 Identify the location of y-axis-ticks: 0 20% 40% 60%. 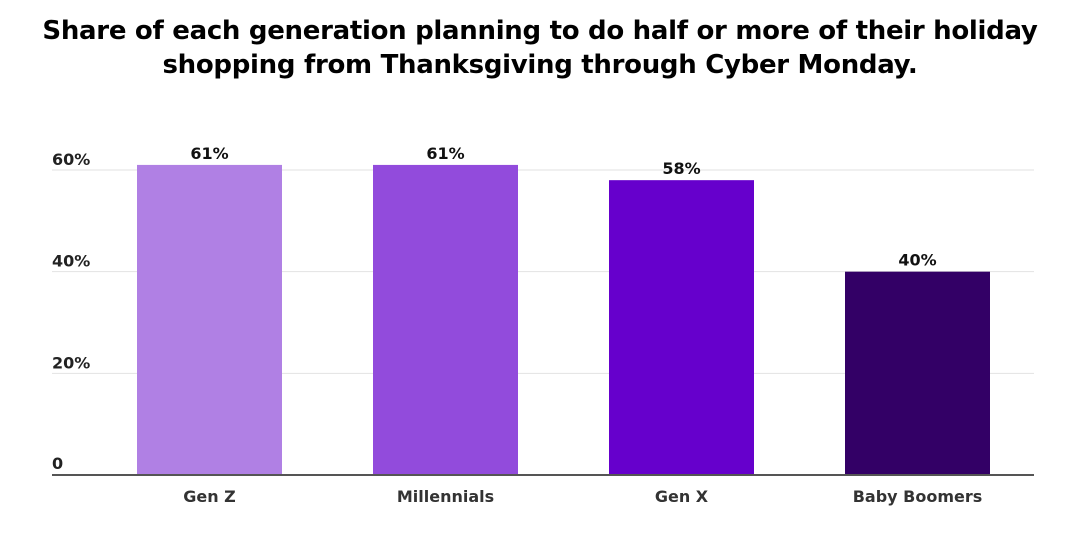
(71, 311).